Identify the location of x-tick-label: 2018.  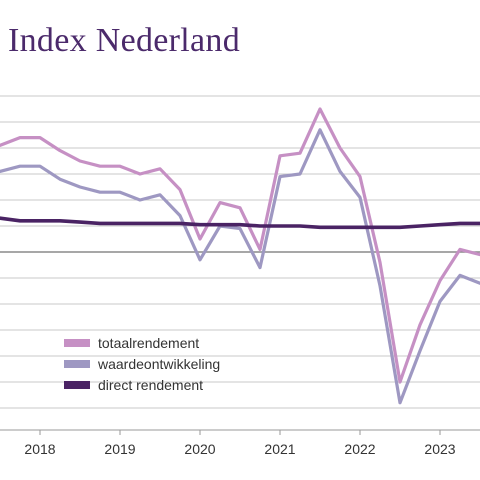
(39, 449).